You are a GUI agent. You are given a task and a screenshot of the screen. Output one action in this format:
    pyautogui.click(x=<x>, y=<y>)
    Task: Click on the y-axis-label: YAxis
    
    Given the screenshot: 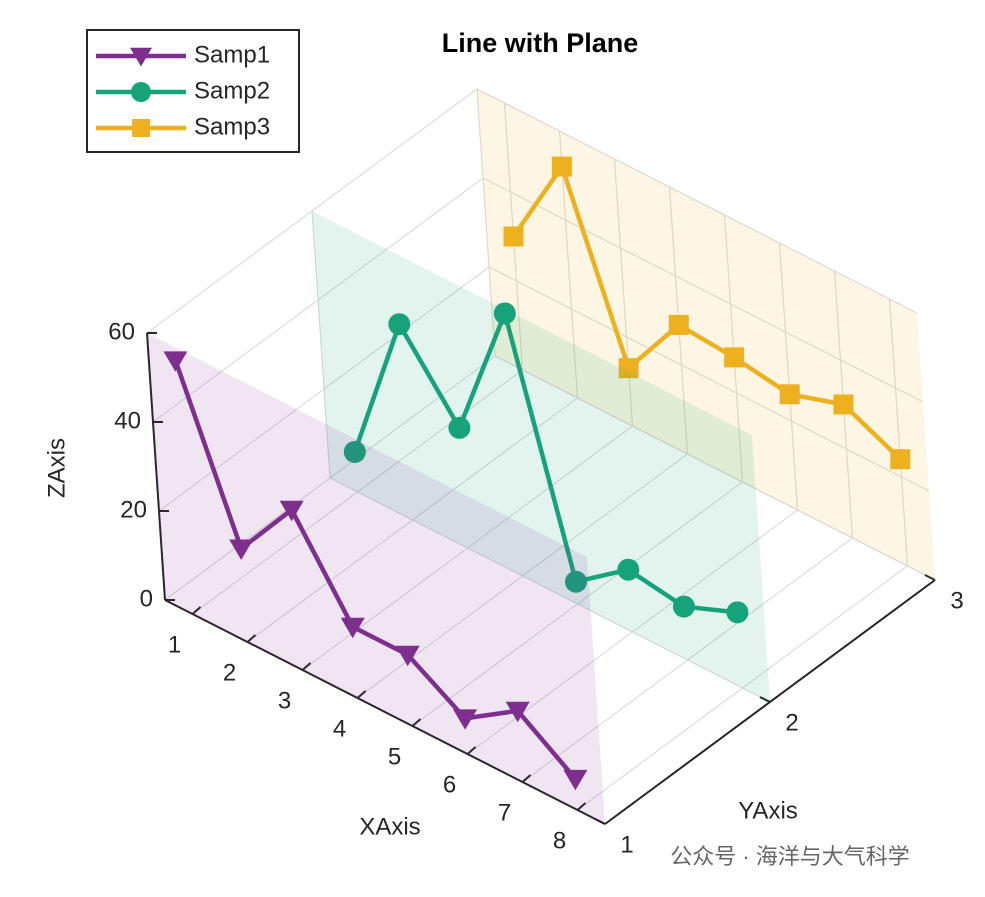 What is the action you would take?
    pyautogui.click(x=768, y=810)
    